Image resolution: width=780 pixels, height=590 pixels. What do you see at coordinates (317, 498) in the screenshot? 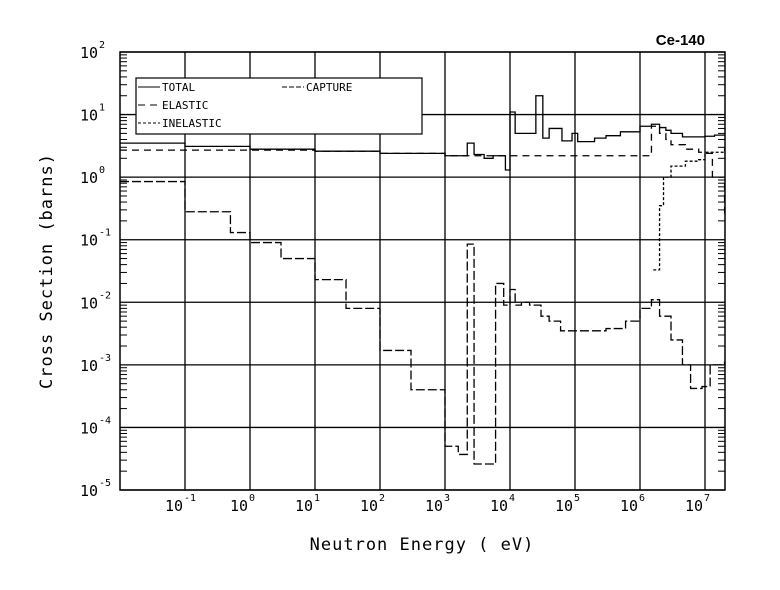
I see `x-tick-exponent: 1` at bounding box center [317, 498].